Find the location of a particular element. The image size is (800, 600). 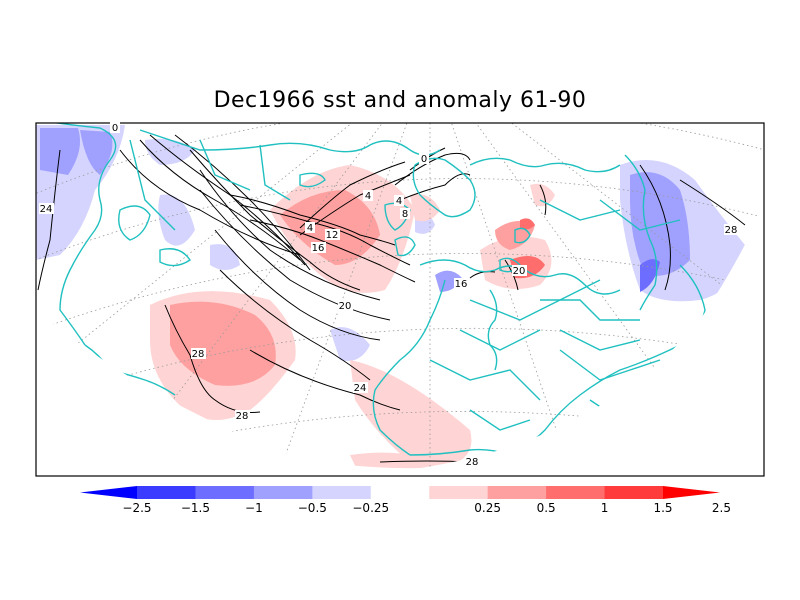

contour-label-text: 8 is located at coordinates (405, 214).